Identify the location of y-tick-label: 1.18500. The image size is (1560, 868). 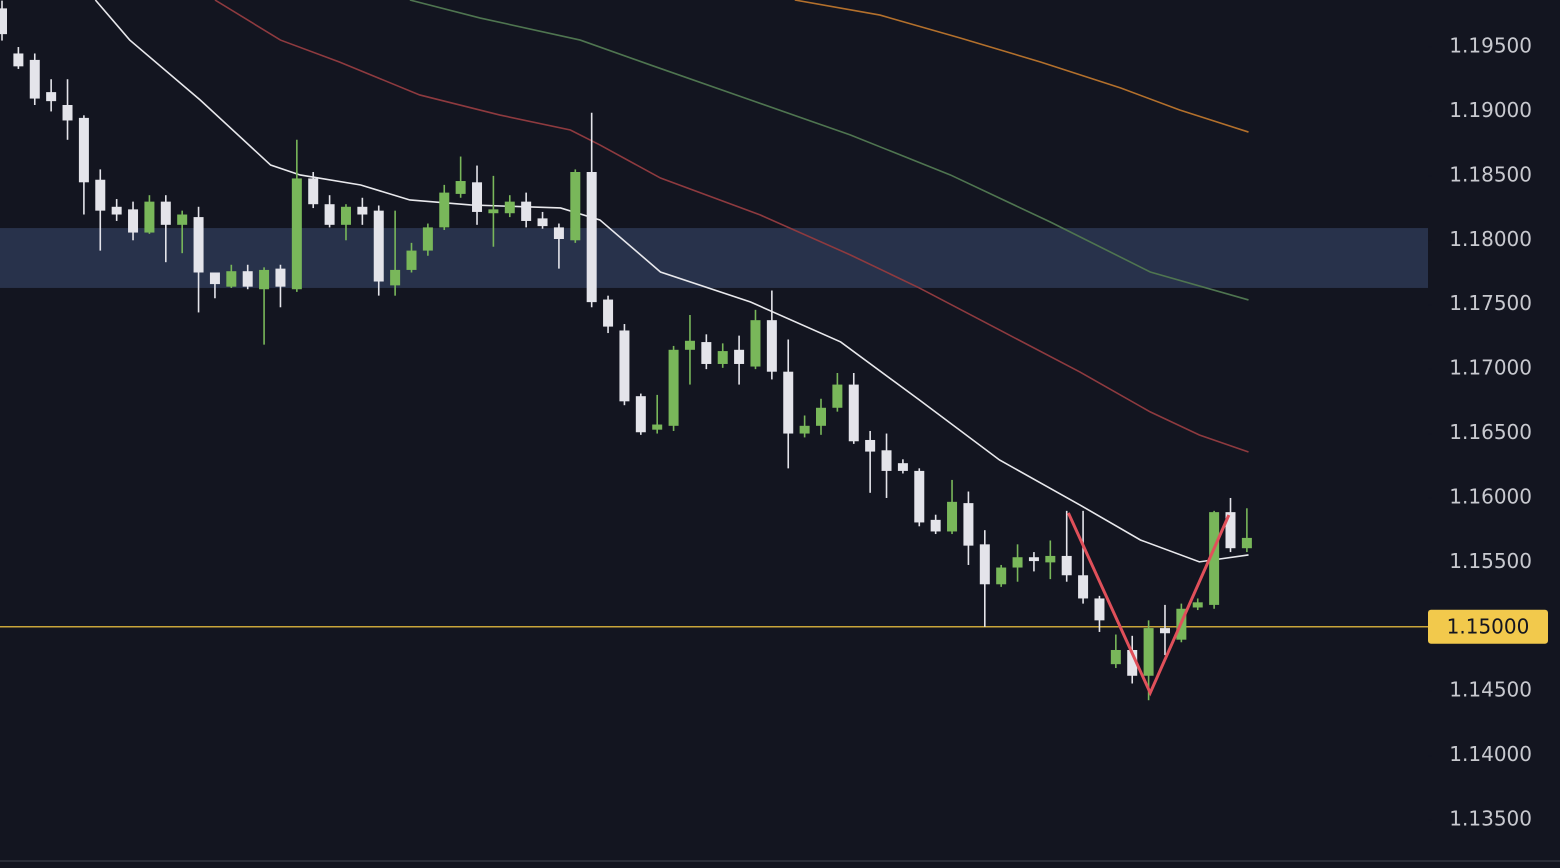
(1490, 174).